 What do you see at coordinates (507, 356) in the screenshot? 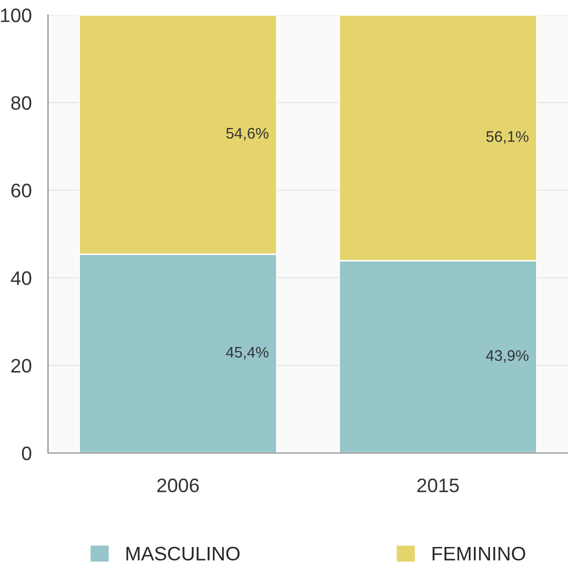
I see `data-label: 43,9%` at bounding box center [507, 356].